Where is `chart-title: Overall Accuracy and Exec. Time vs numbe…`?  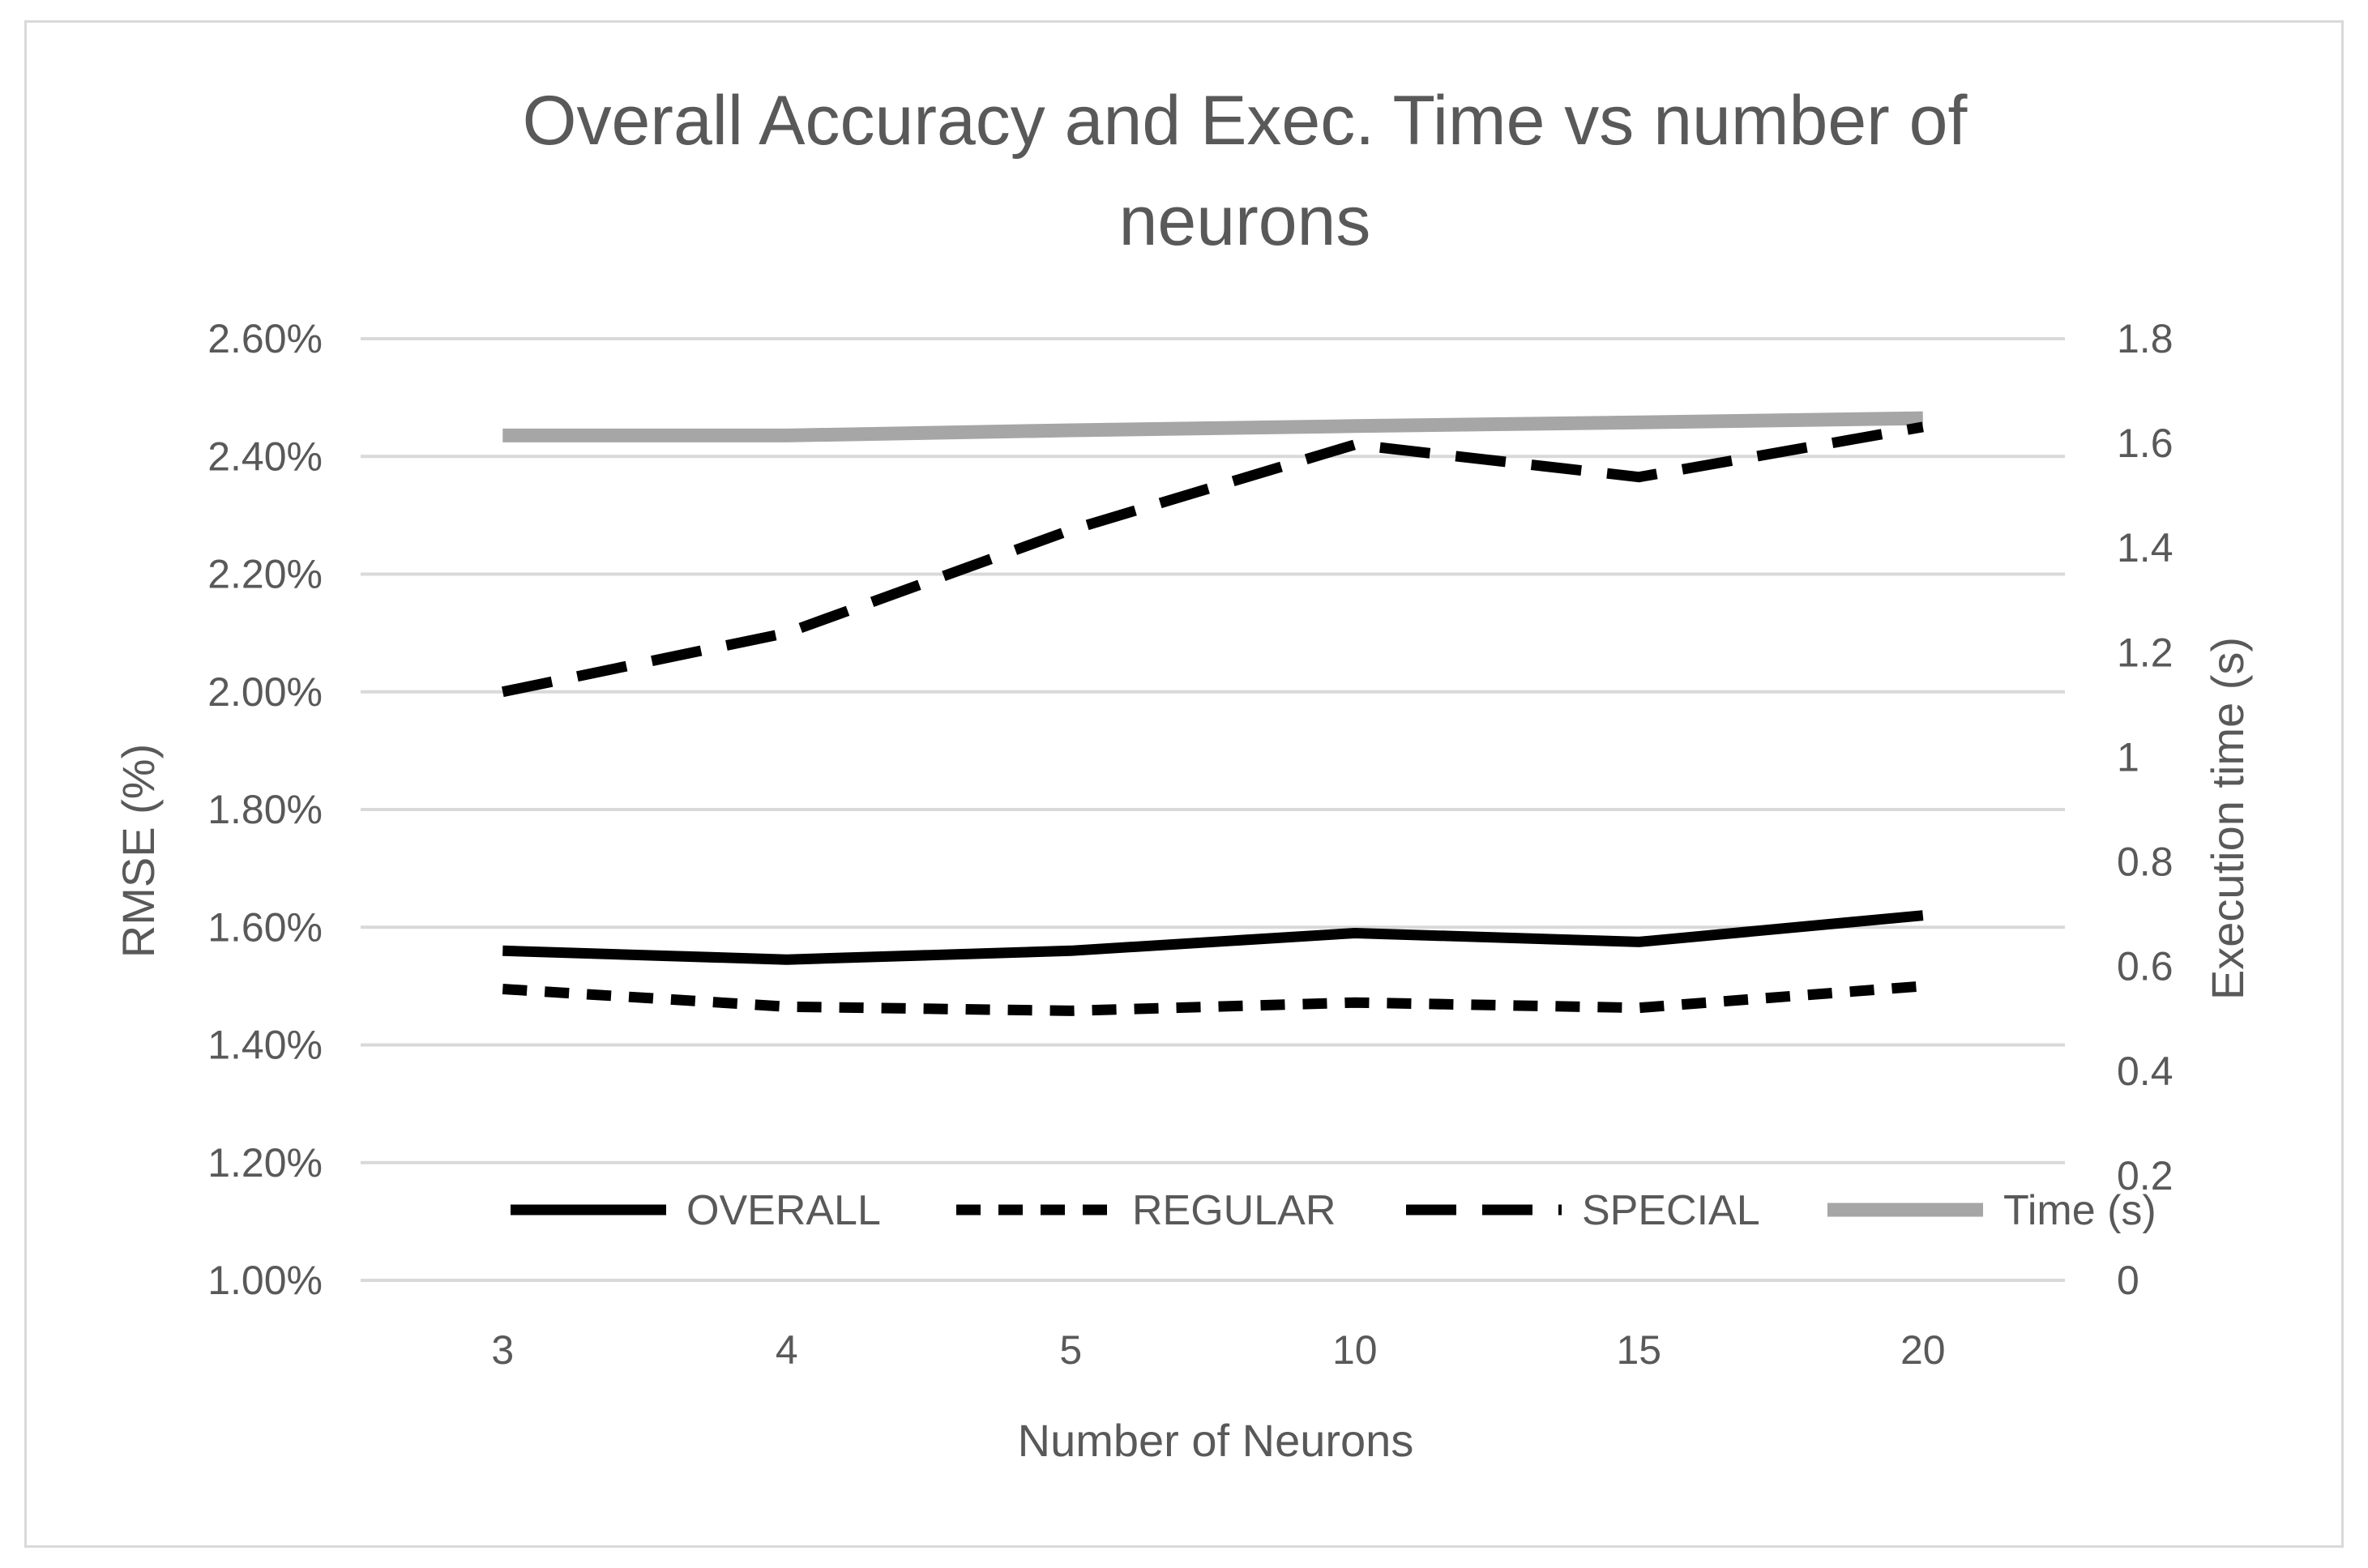 chart-title: Overall Accuracy and Exec. Time vs numbe… is located at coordinates (1245, 171).